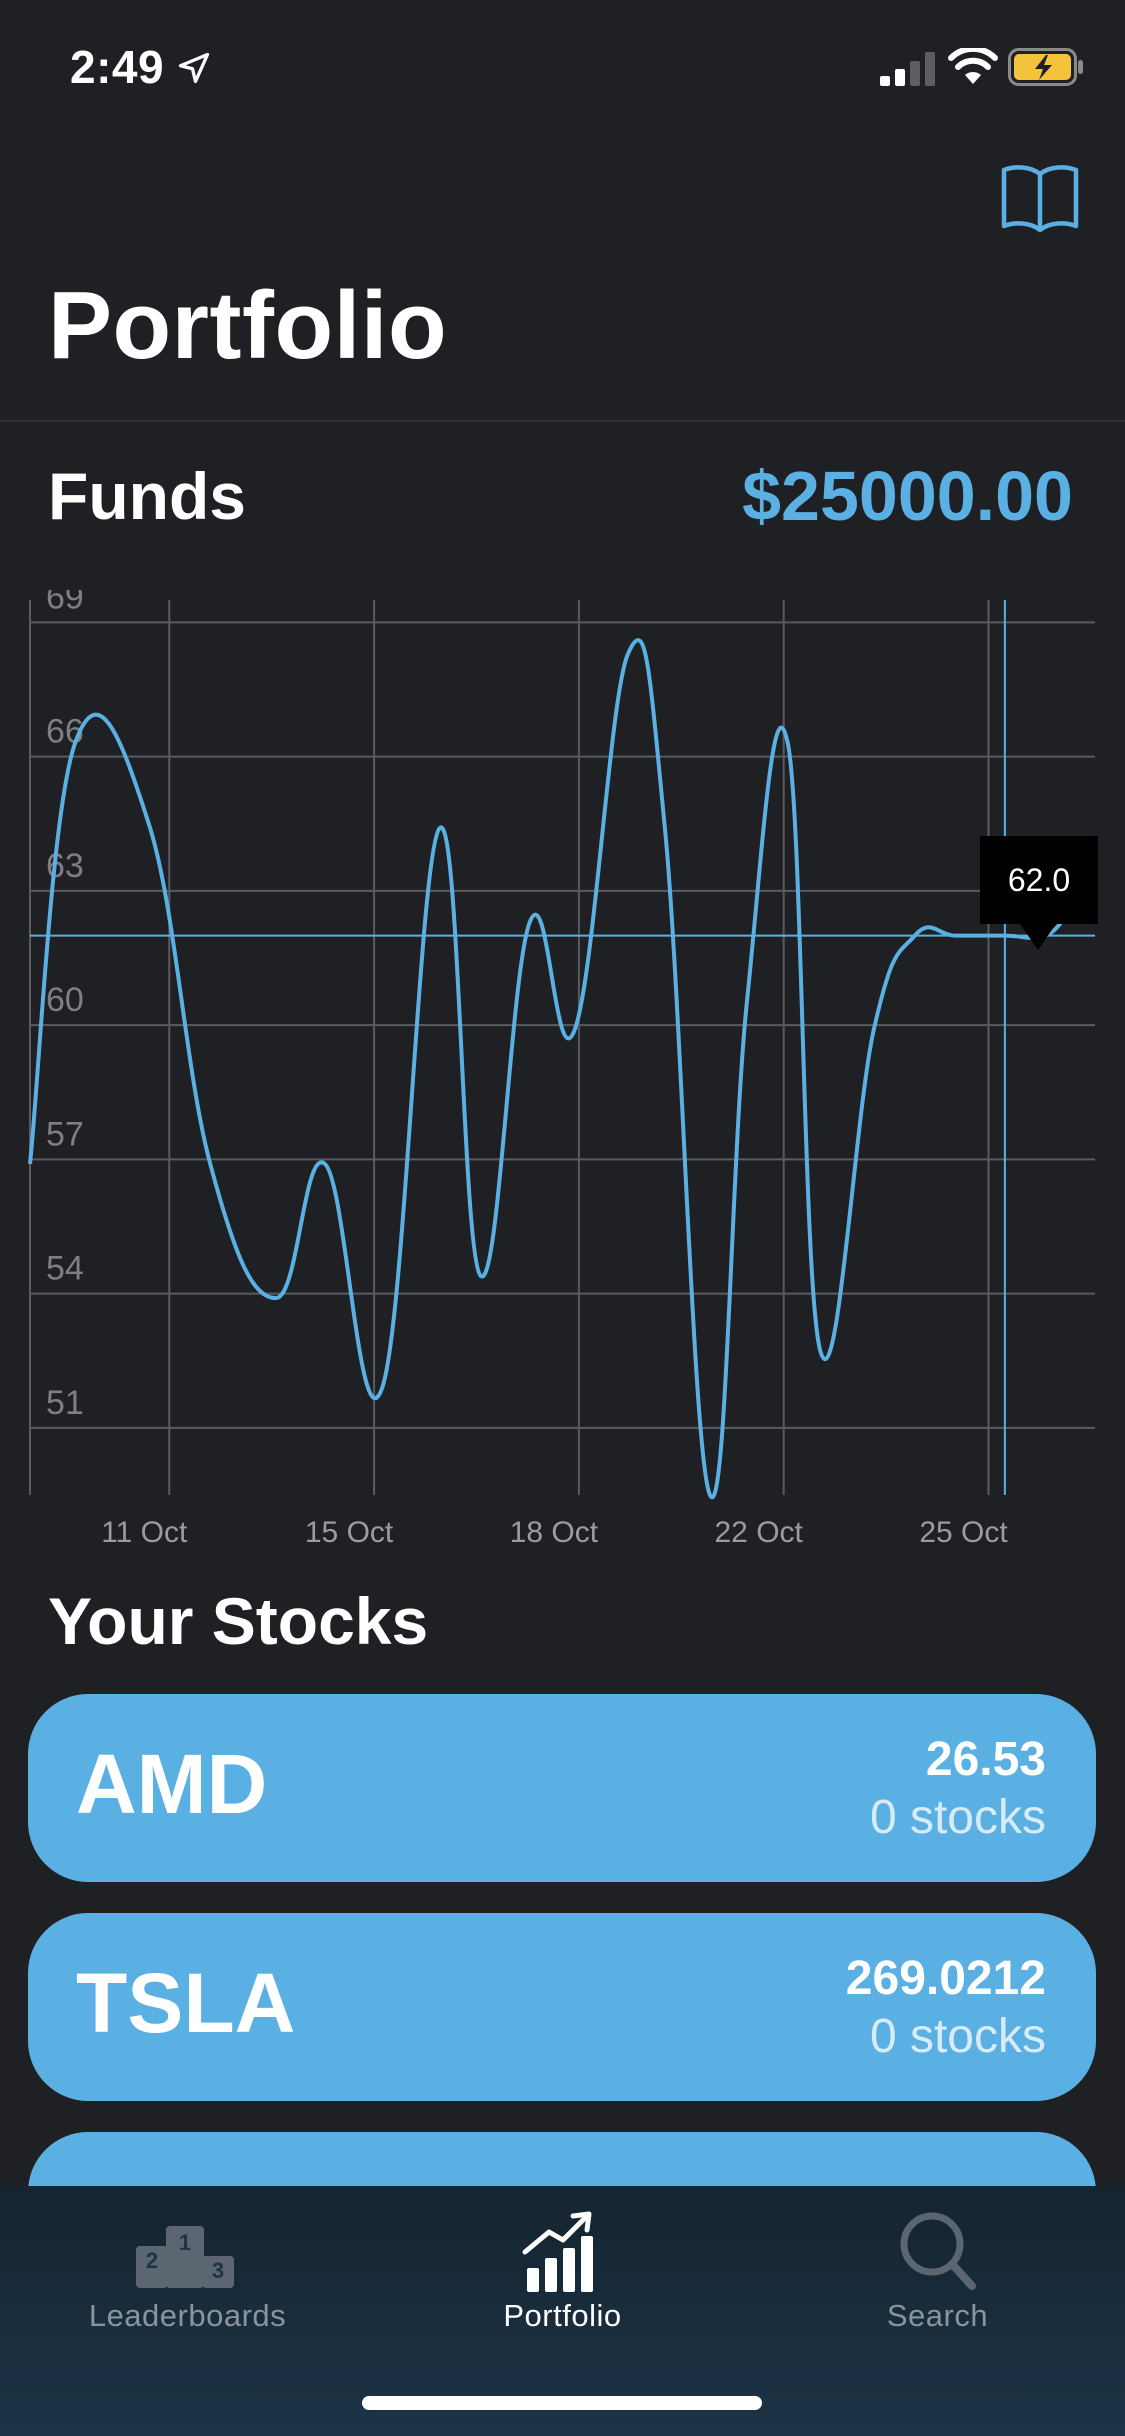 This screenshot has width=1125, height=2436. I want to click on y-tick-label: 60, so click(65, 1000).